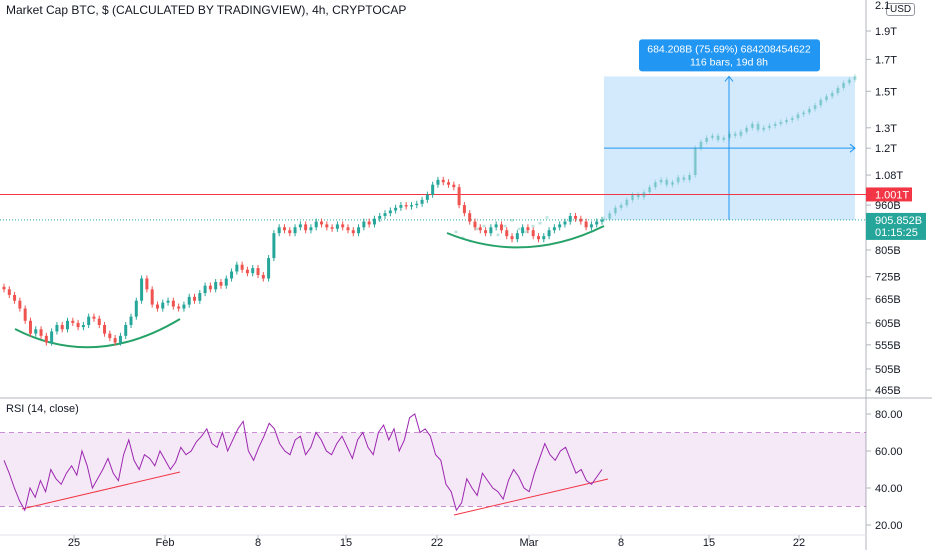 Image resolution: width=932 pixels, height=550 pixels. Describe the element at coordinates (898, 221) in the screenshot. I see `current-price-label: 905.852B` at that location.